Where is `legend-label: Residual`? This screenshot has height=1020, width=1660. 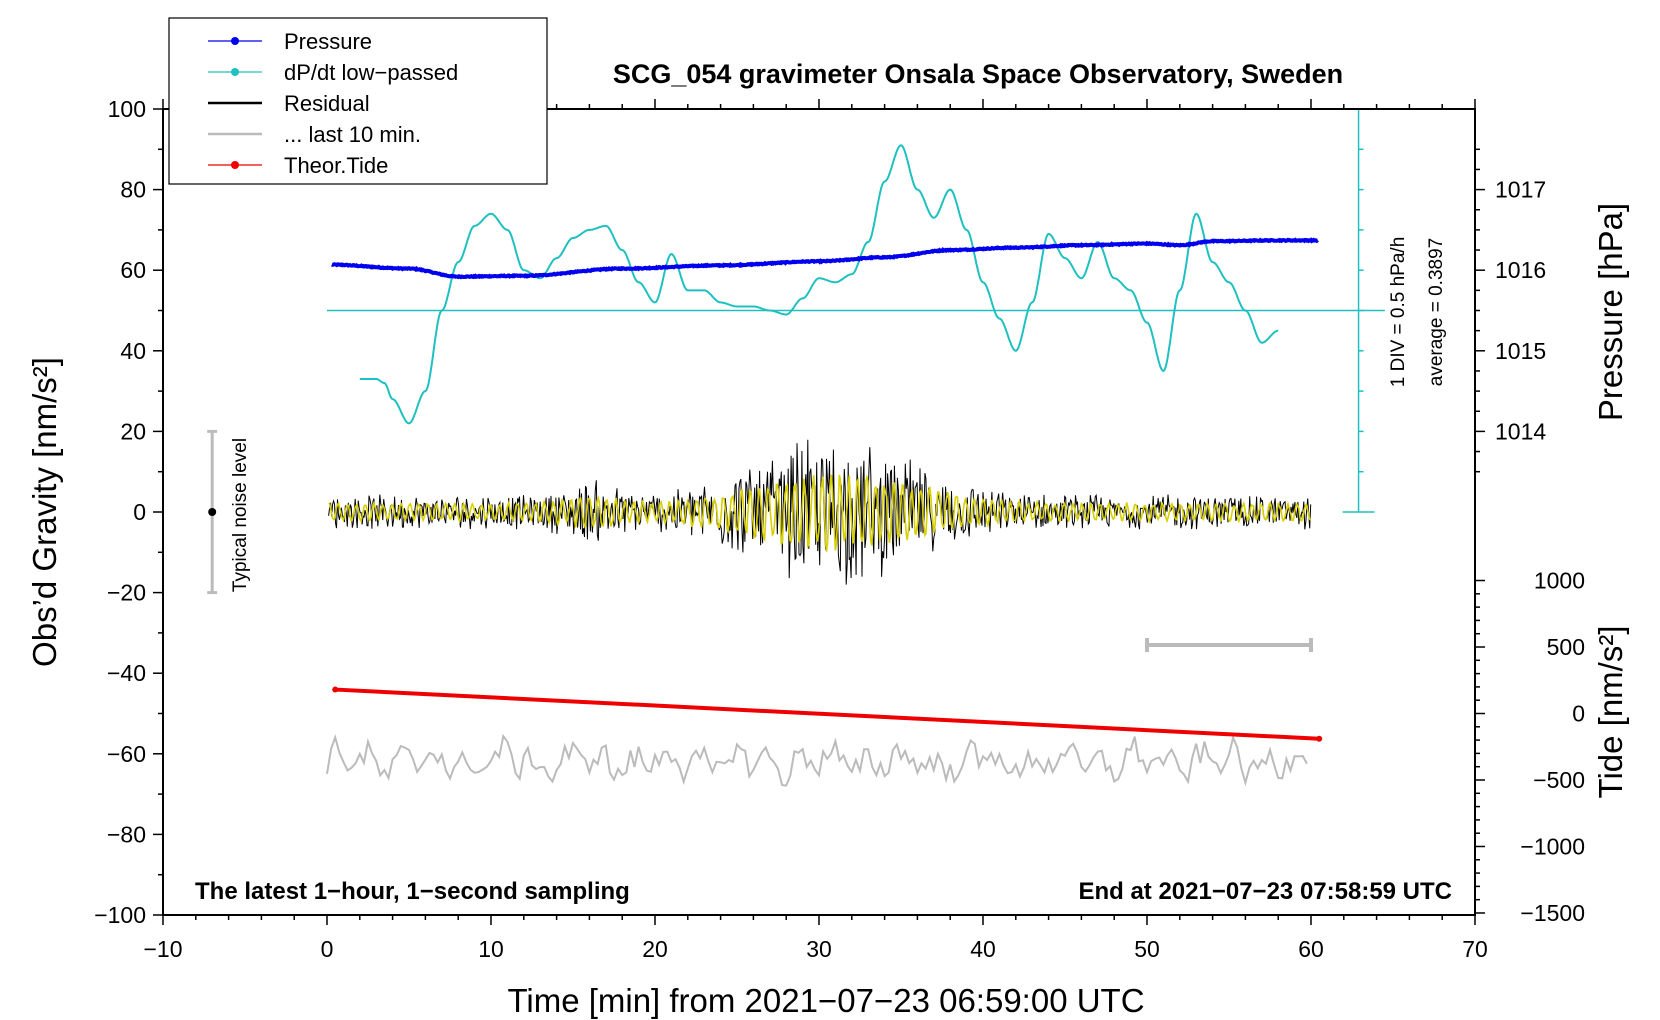 legend-label: Residual is located at coordinates (327, 103).